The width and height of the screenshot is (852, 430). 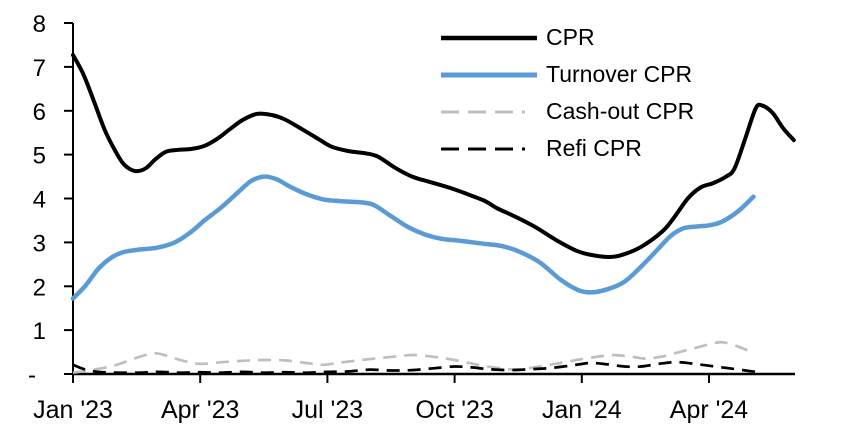 What do you see at coordinates (39, 112) in the screenshot?
I see `y-tick-label: 6` at bounding box center [39, 112].